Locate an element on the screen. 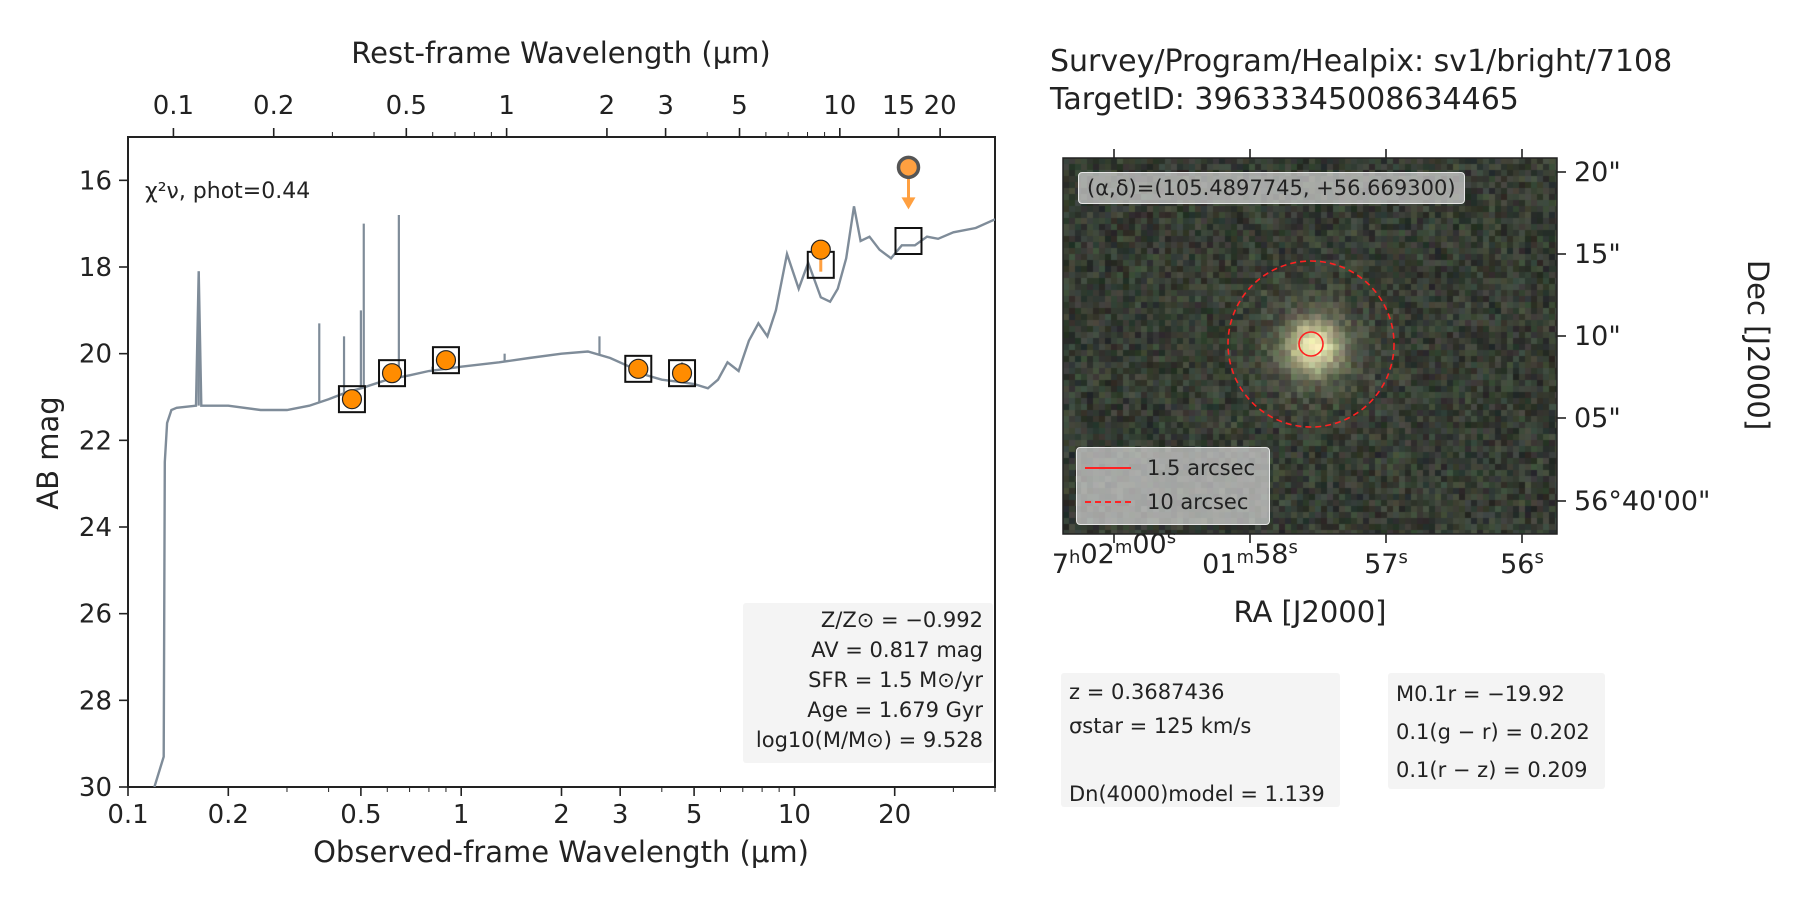 The height and width of the screenshot is (900, 1800). metallicity-label: Z/Z⊙ = −0.992 is located at coordinates (901, 620).